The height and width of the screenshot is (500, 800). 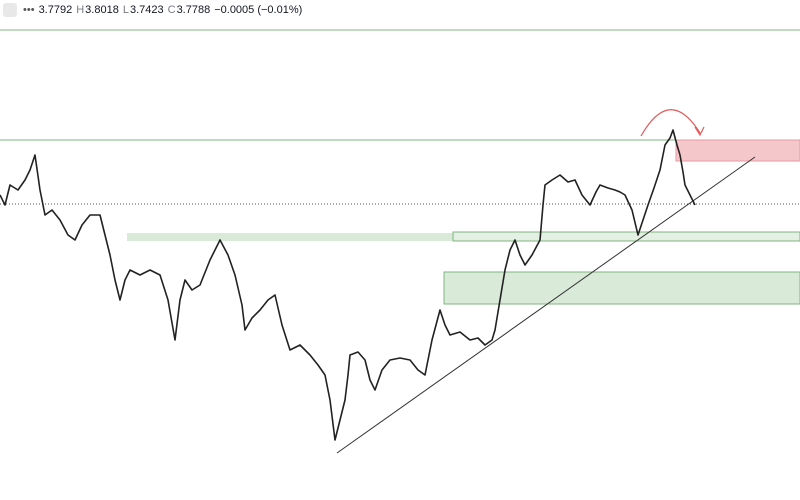 I want to click on field-value: 3.7788, so click(x=193, y=10).